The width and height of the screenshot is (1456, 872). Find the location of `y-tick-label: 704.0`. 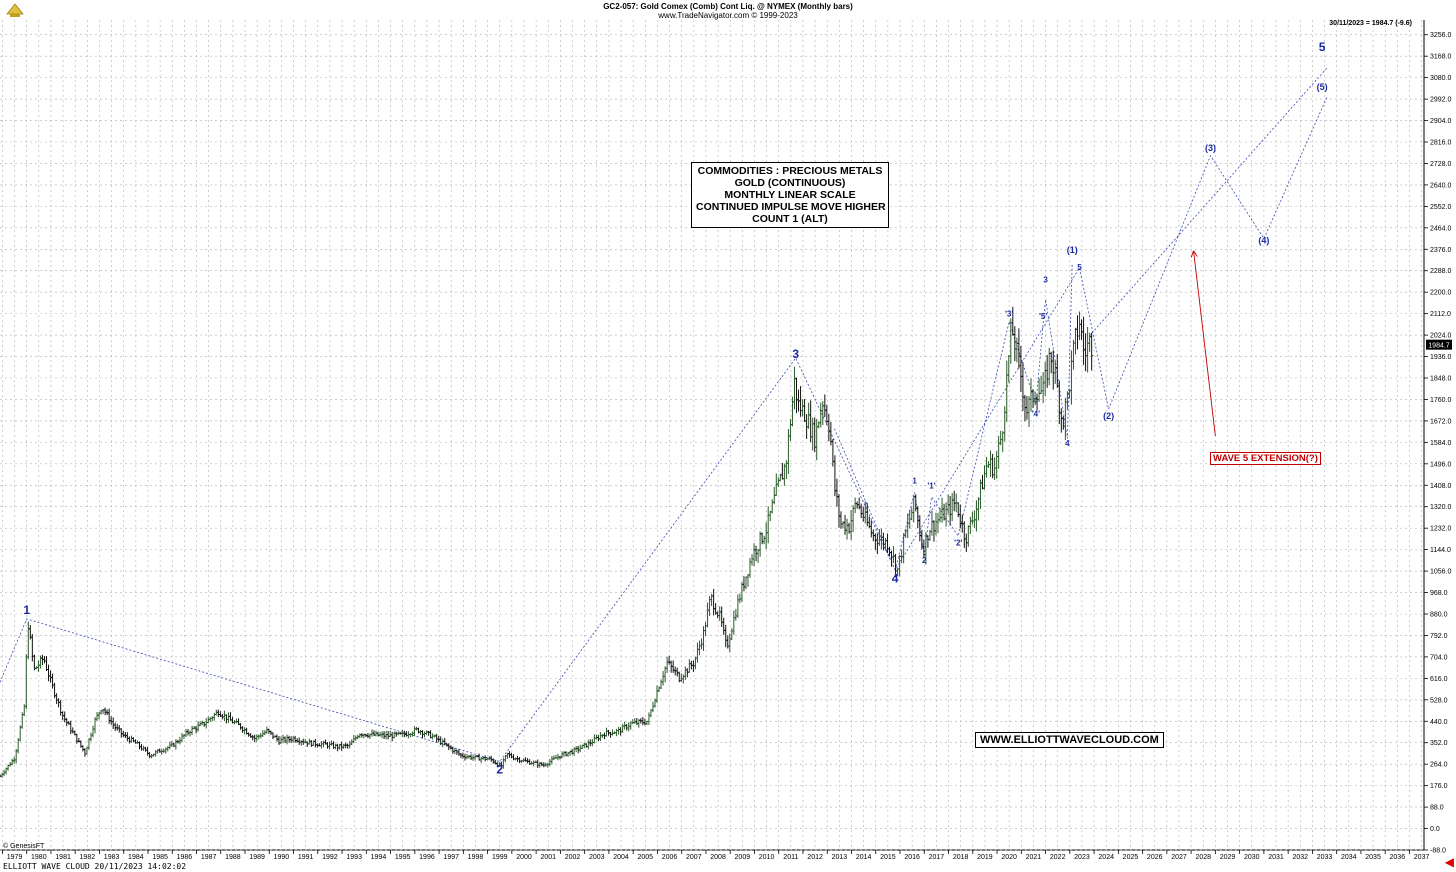

y-tick-label: 704.0 is located at coordinates (1439, 657).